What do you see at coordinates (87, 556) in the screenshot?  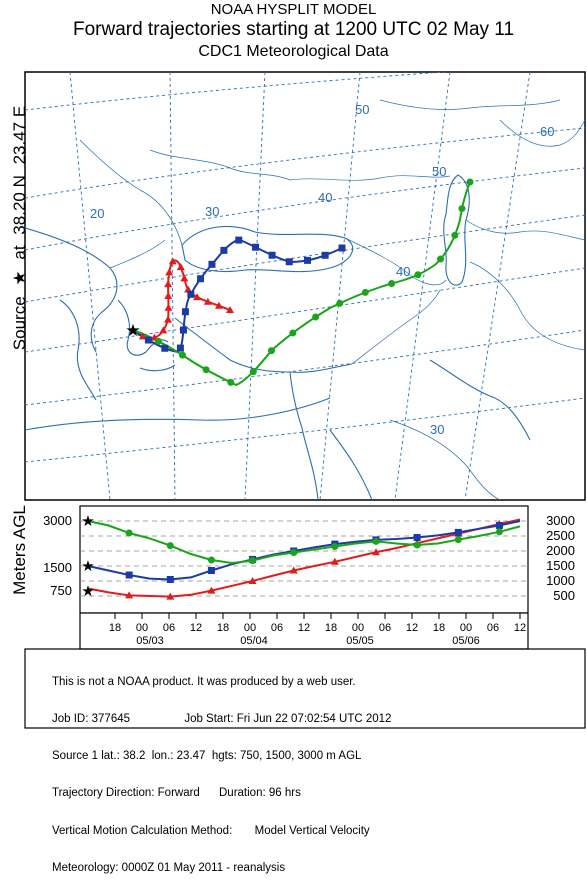 I see `altitude-source-stars: ★ ★ ★` at bounding box center [87, 556].